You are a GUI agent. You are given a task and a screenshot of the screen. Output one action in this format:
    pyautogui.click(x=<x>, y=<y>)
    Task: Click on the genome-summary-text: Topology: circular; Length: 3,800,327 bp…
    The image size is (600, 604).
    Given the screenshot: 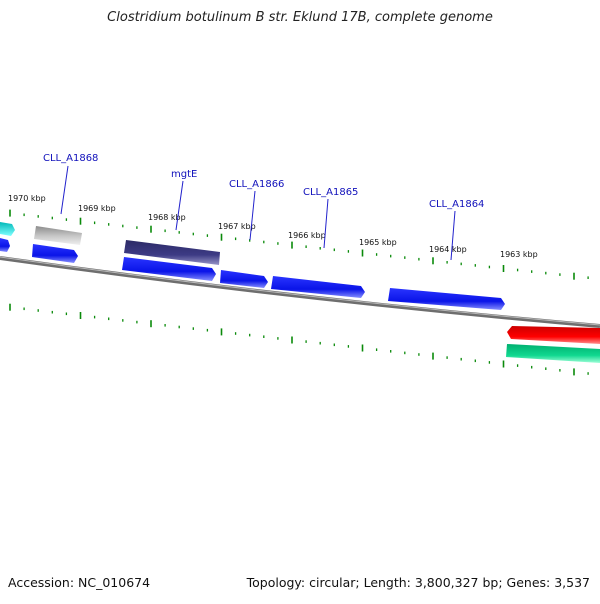 What is the action you would take?
    pyautogui.click(x=418, y=582)
    